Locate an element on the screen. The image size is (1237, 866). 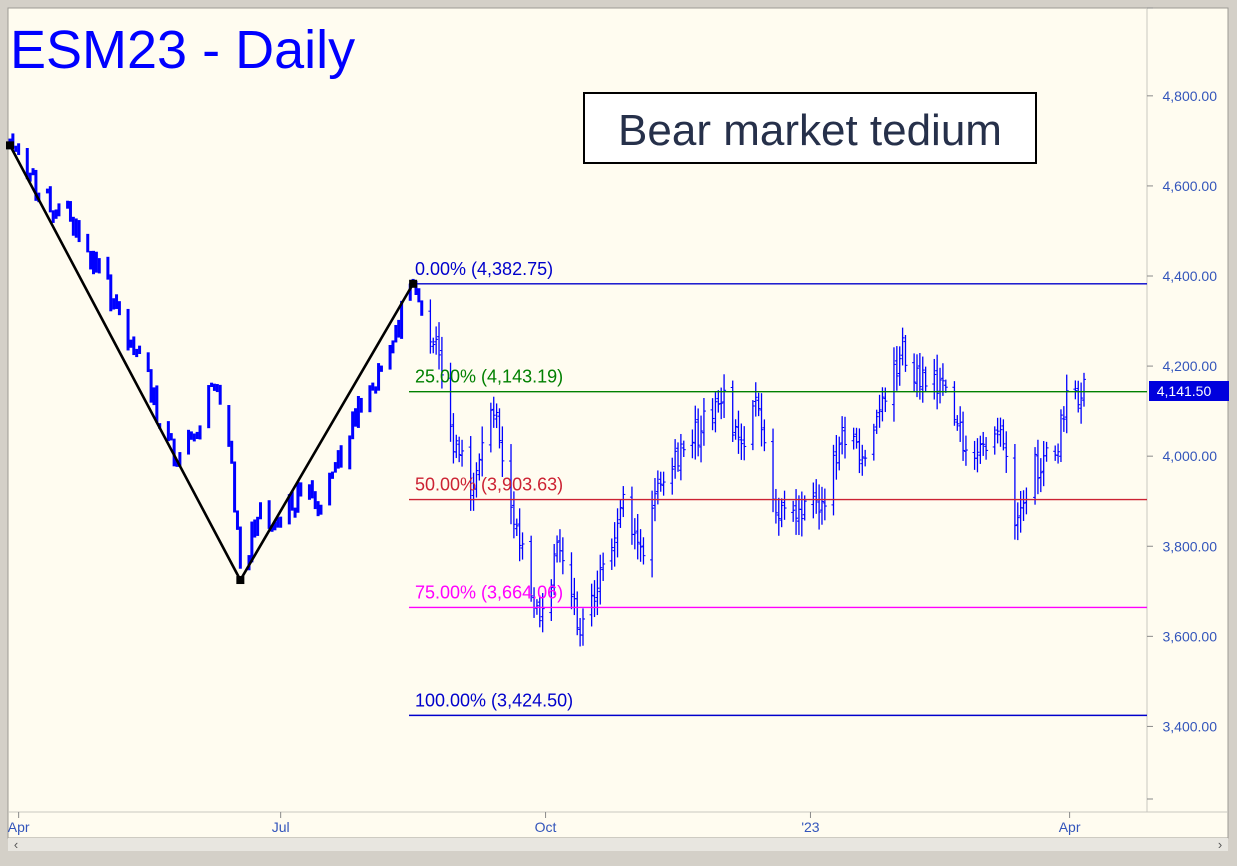
y-tick-label: 4,600.00 is located at coordinates (1190, 186).